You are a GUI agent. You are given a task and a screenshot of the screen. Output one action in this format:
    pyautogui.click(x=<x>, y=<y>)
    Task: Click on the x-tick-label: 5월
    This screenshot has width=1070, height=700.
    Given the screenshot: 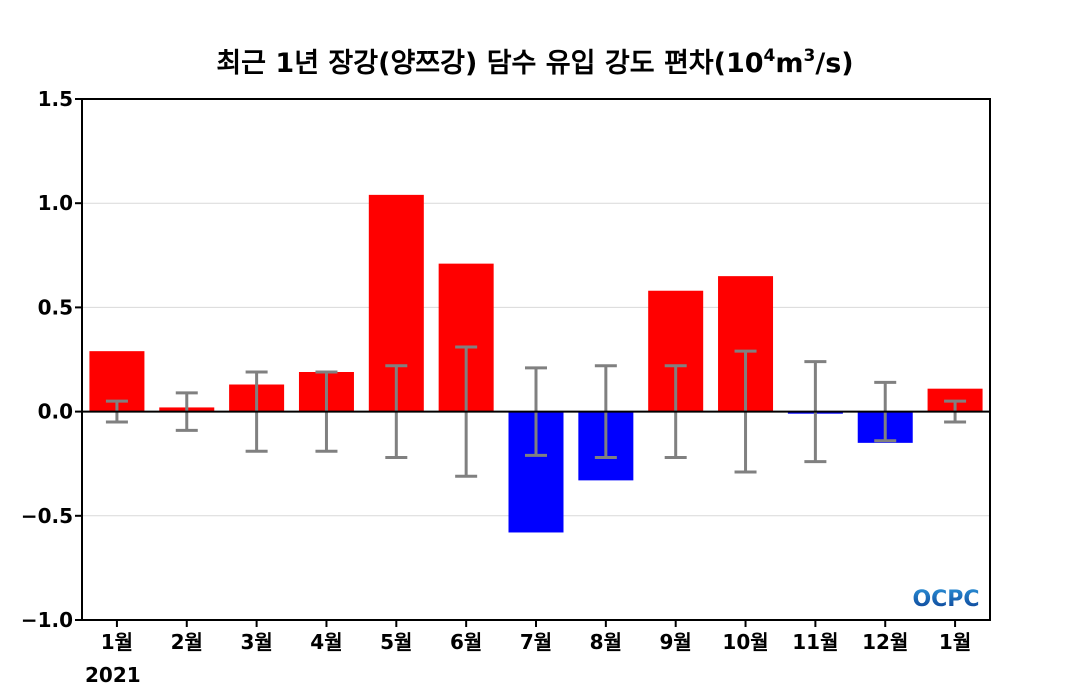 What is the action you would take?
    pyautogui.click(x=396, y=642)
    